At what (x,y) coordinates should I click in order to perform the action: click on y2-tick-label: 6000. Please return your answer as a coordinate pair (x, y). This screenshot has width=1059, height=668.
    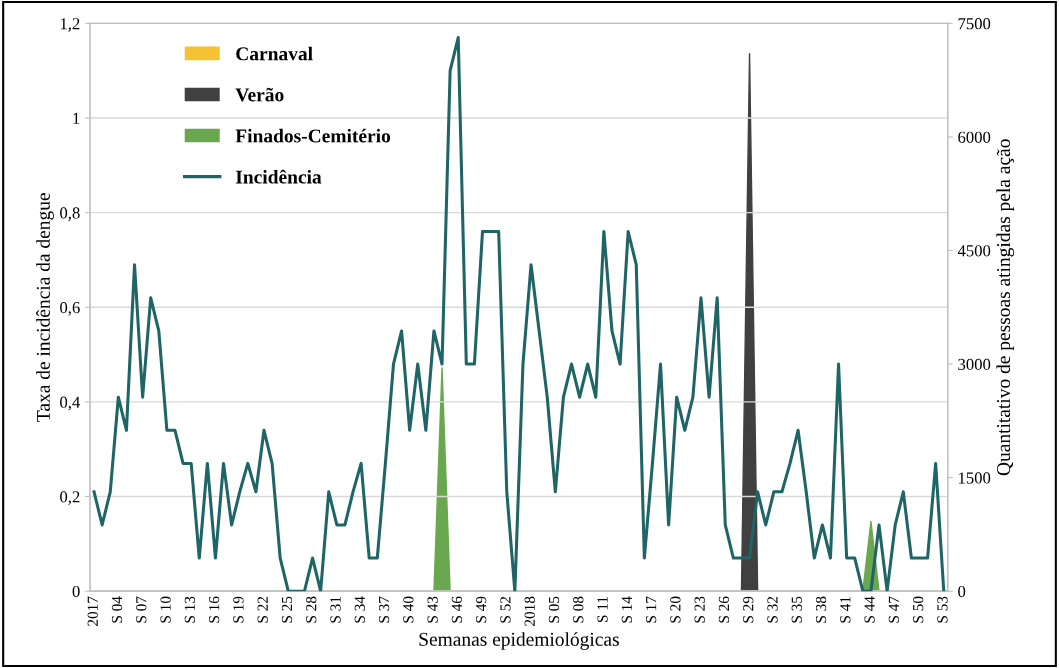
    Looking at the image, I should click on (974, 137).